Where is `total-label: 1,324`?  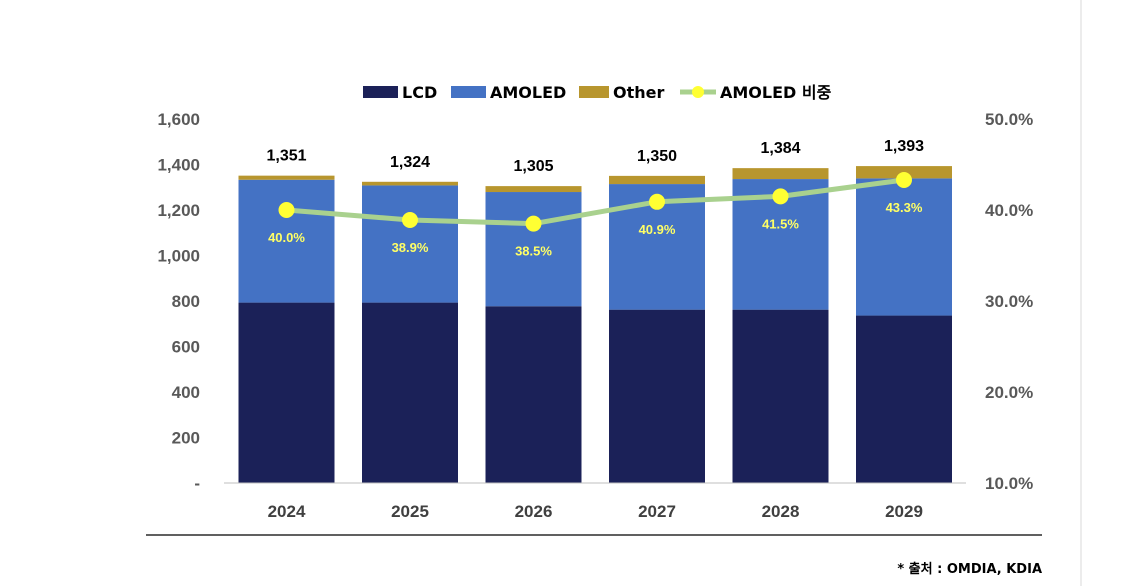 total-label: 1,324 is located at coordinates (410, 162).